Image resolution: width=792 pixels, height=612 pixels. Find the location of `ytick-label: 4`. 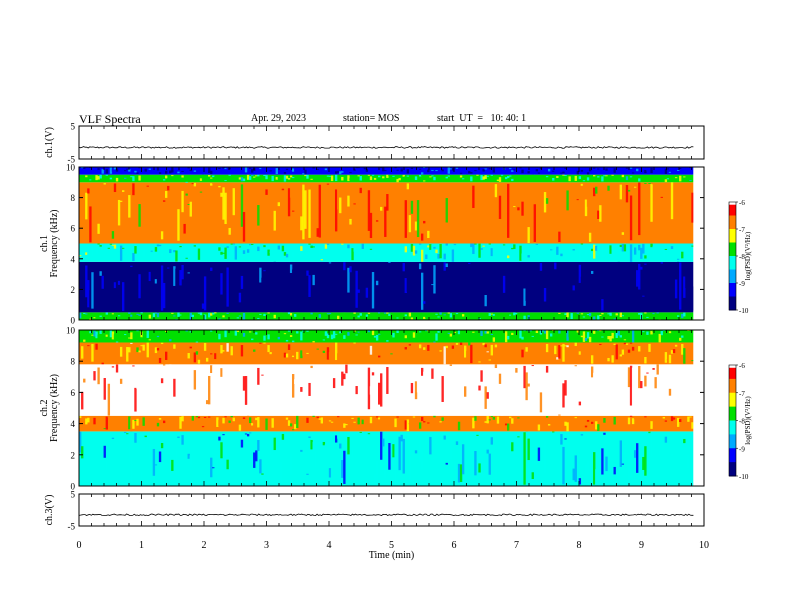

ytick-label: 4 is located at coordinates (73, 424).